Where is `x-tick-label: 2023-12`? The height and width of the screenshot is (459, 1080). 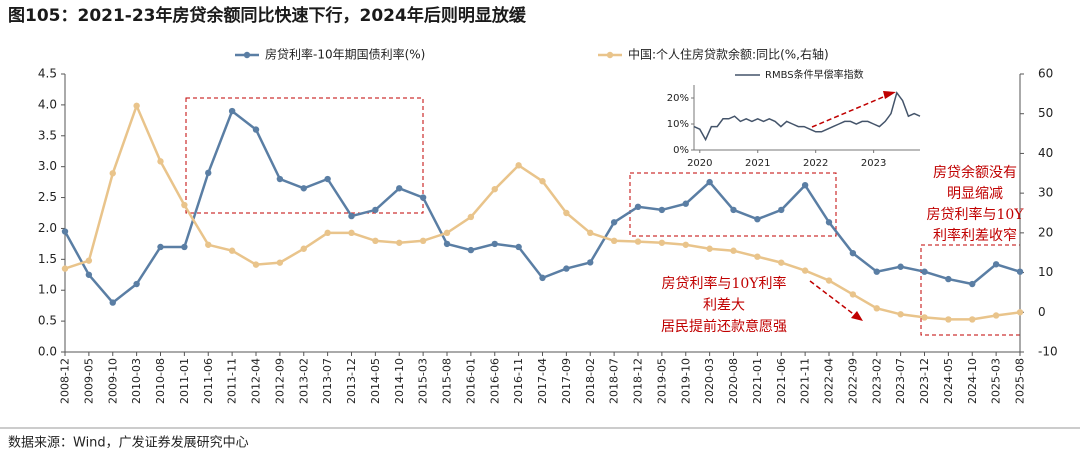
x-tick-label: 2023-12 is located at coordinates (924, 381).